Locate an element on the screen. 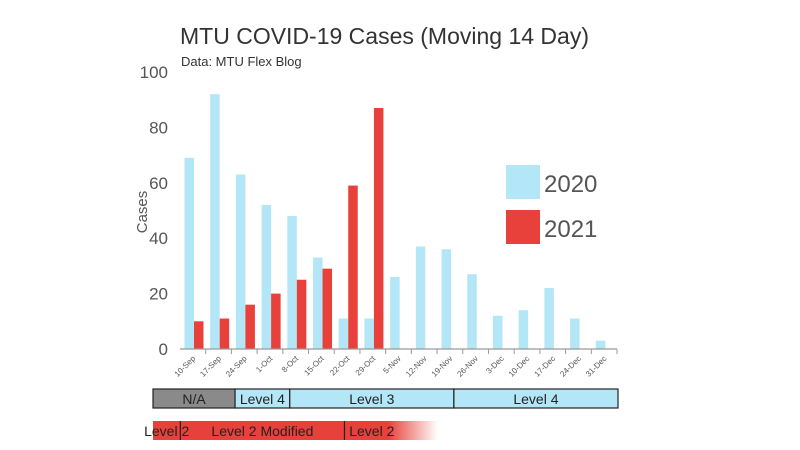  x-tick-label: 24-Dec is located at coordinates (570, 366).